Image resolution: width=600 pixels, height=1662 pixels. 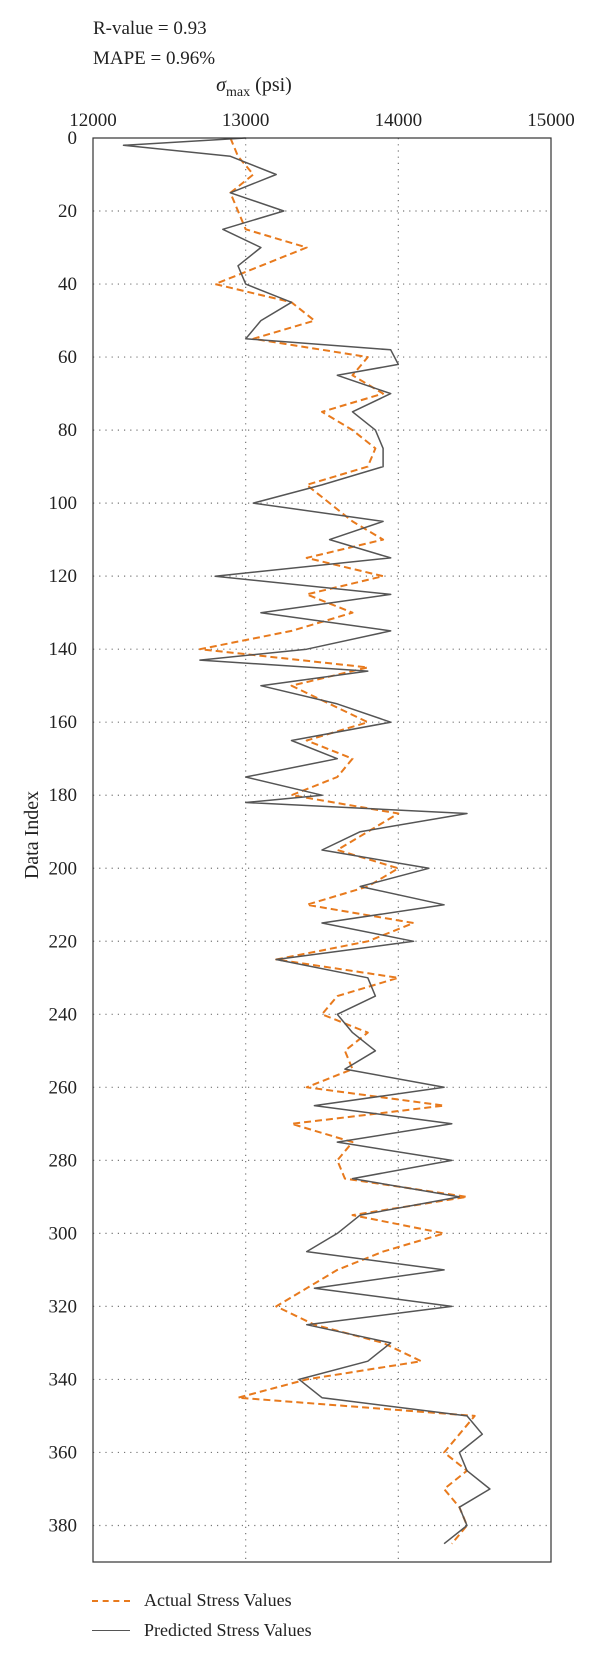 What do you see at coordinates (63, 1379) in the screenshot?
I see `y-tick-label: 340` at bounding box center [63, 1379].